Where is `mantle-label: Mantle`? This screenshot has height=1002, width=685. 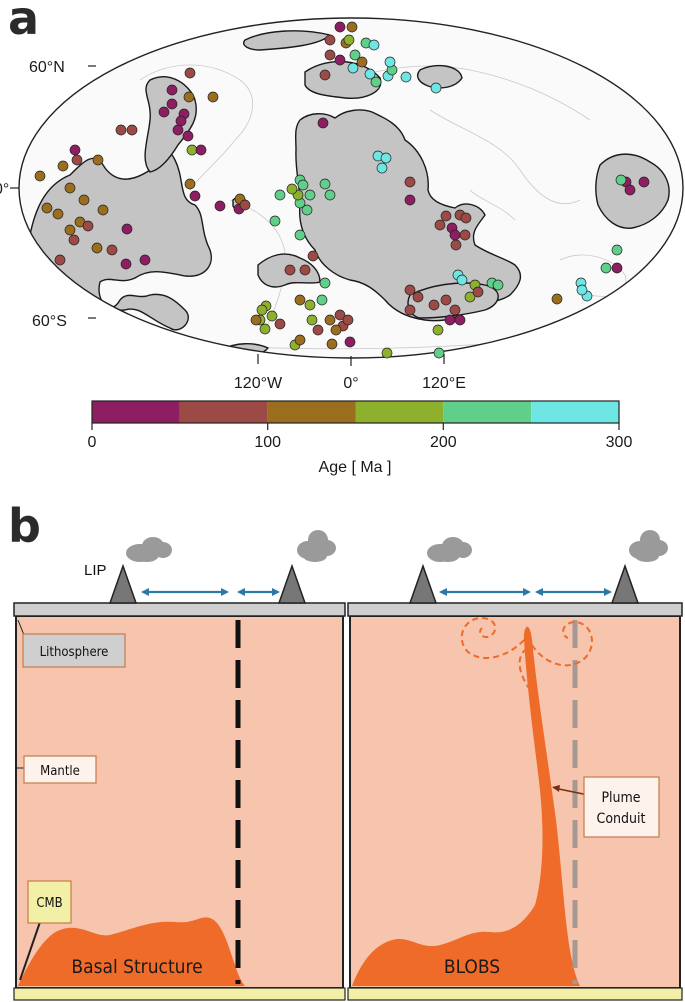
mantle-label: Mantle is located at coordinates (60, 771).